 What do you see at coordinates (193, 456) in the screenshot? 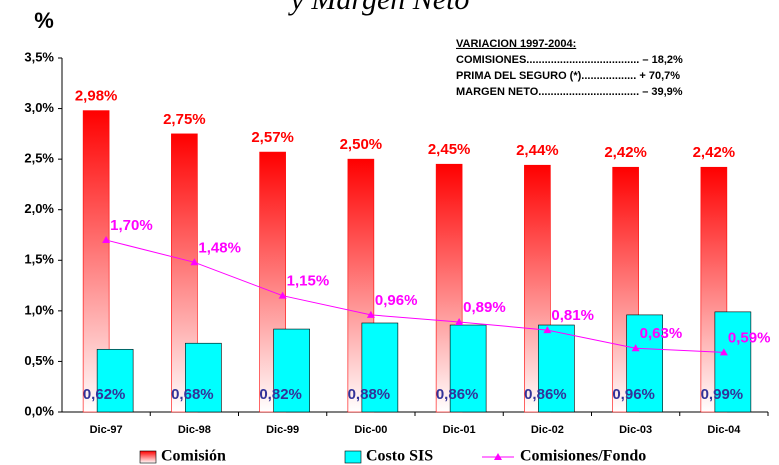
I see `legend-label: Comisión` at bounding box center [193, 456].